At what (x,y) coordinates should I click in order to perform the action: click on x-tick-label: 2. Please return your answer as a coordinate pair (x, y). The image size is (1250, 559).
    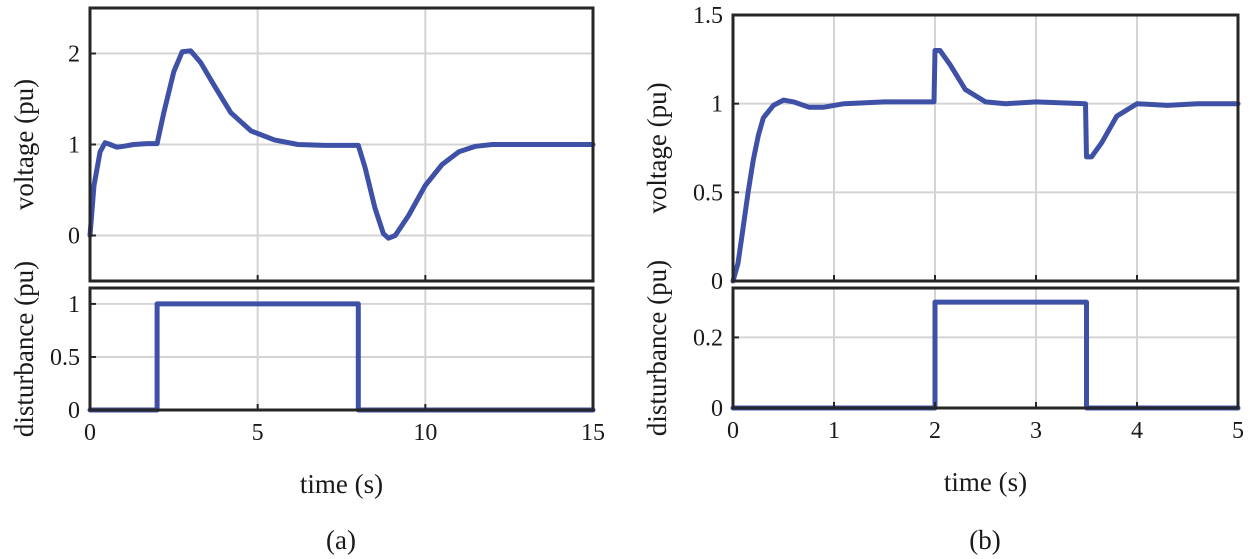
    Looking at the image, I should click on (935, 431).